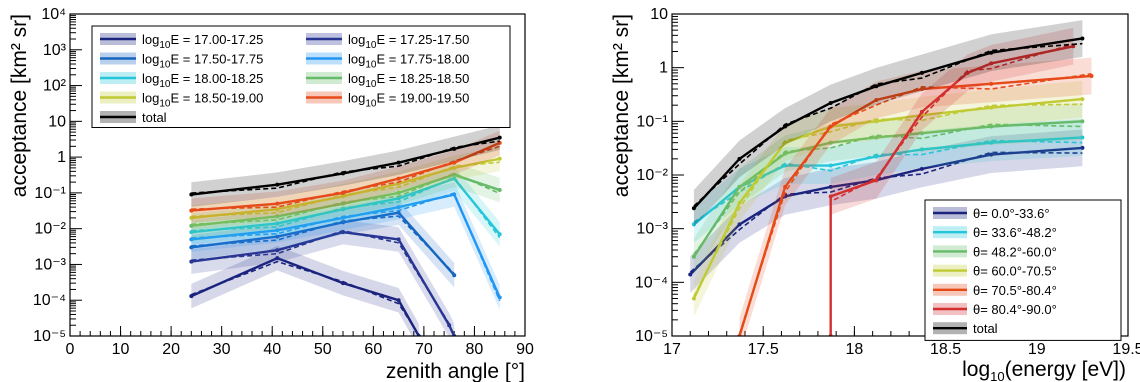 This screenshot has height=382, width=1140. I want to click on y-axis-title: acceptance [km² sr], so click(19, 105).